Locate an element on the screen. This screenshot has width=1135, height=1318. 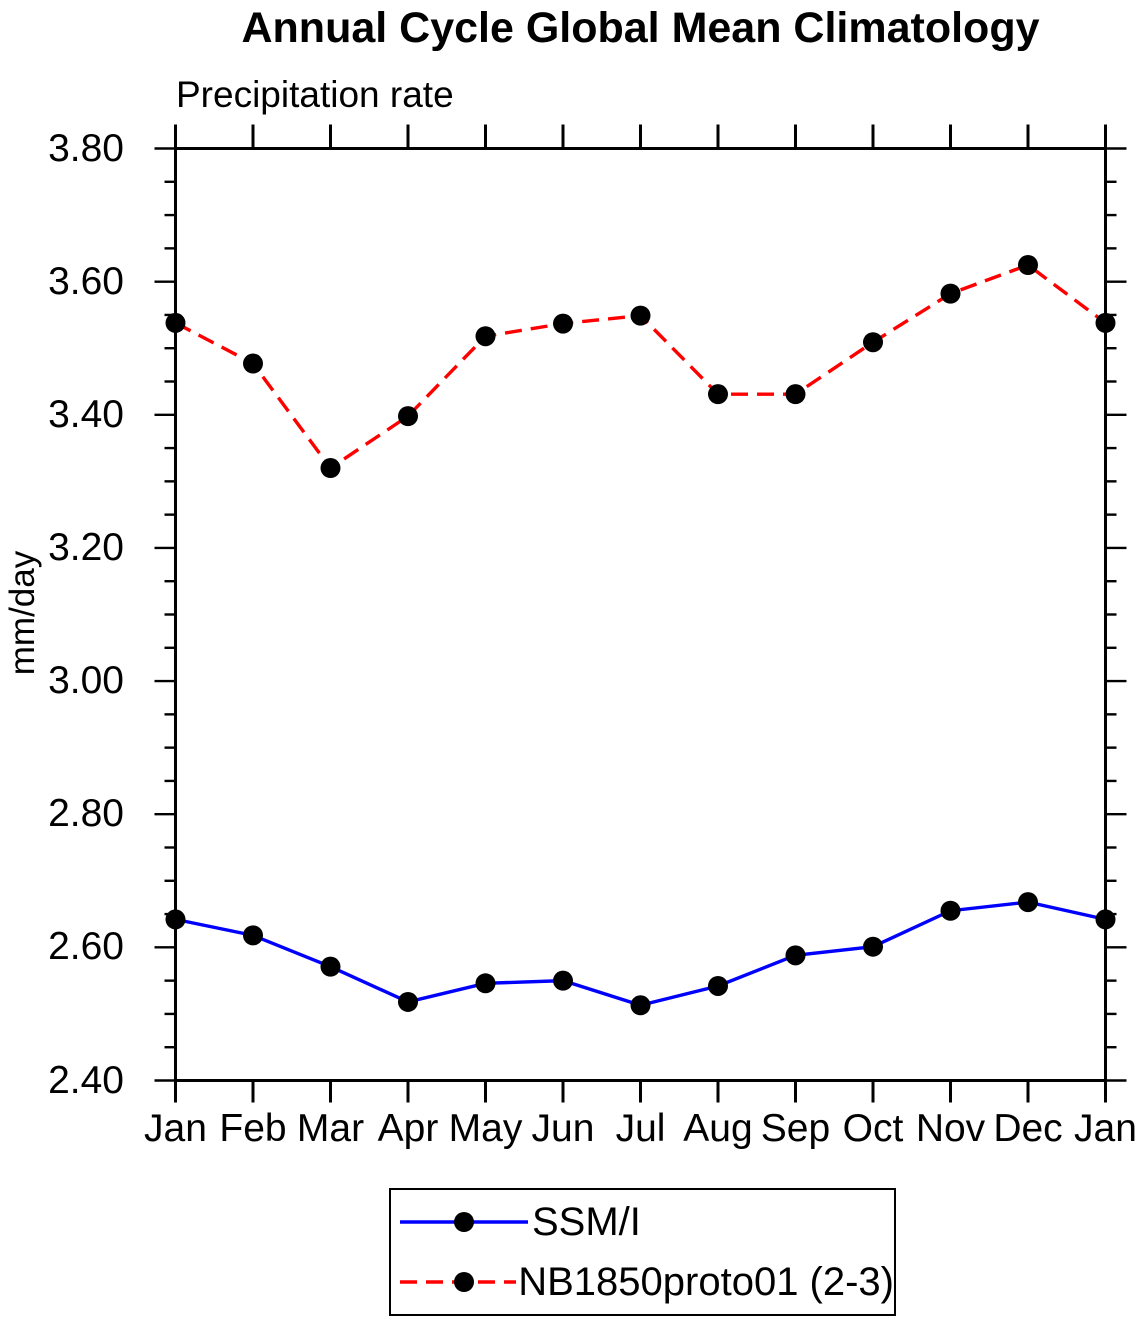
chart-subtitle: Precipitation rate is located at coordinates (315, 94).